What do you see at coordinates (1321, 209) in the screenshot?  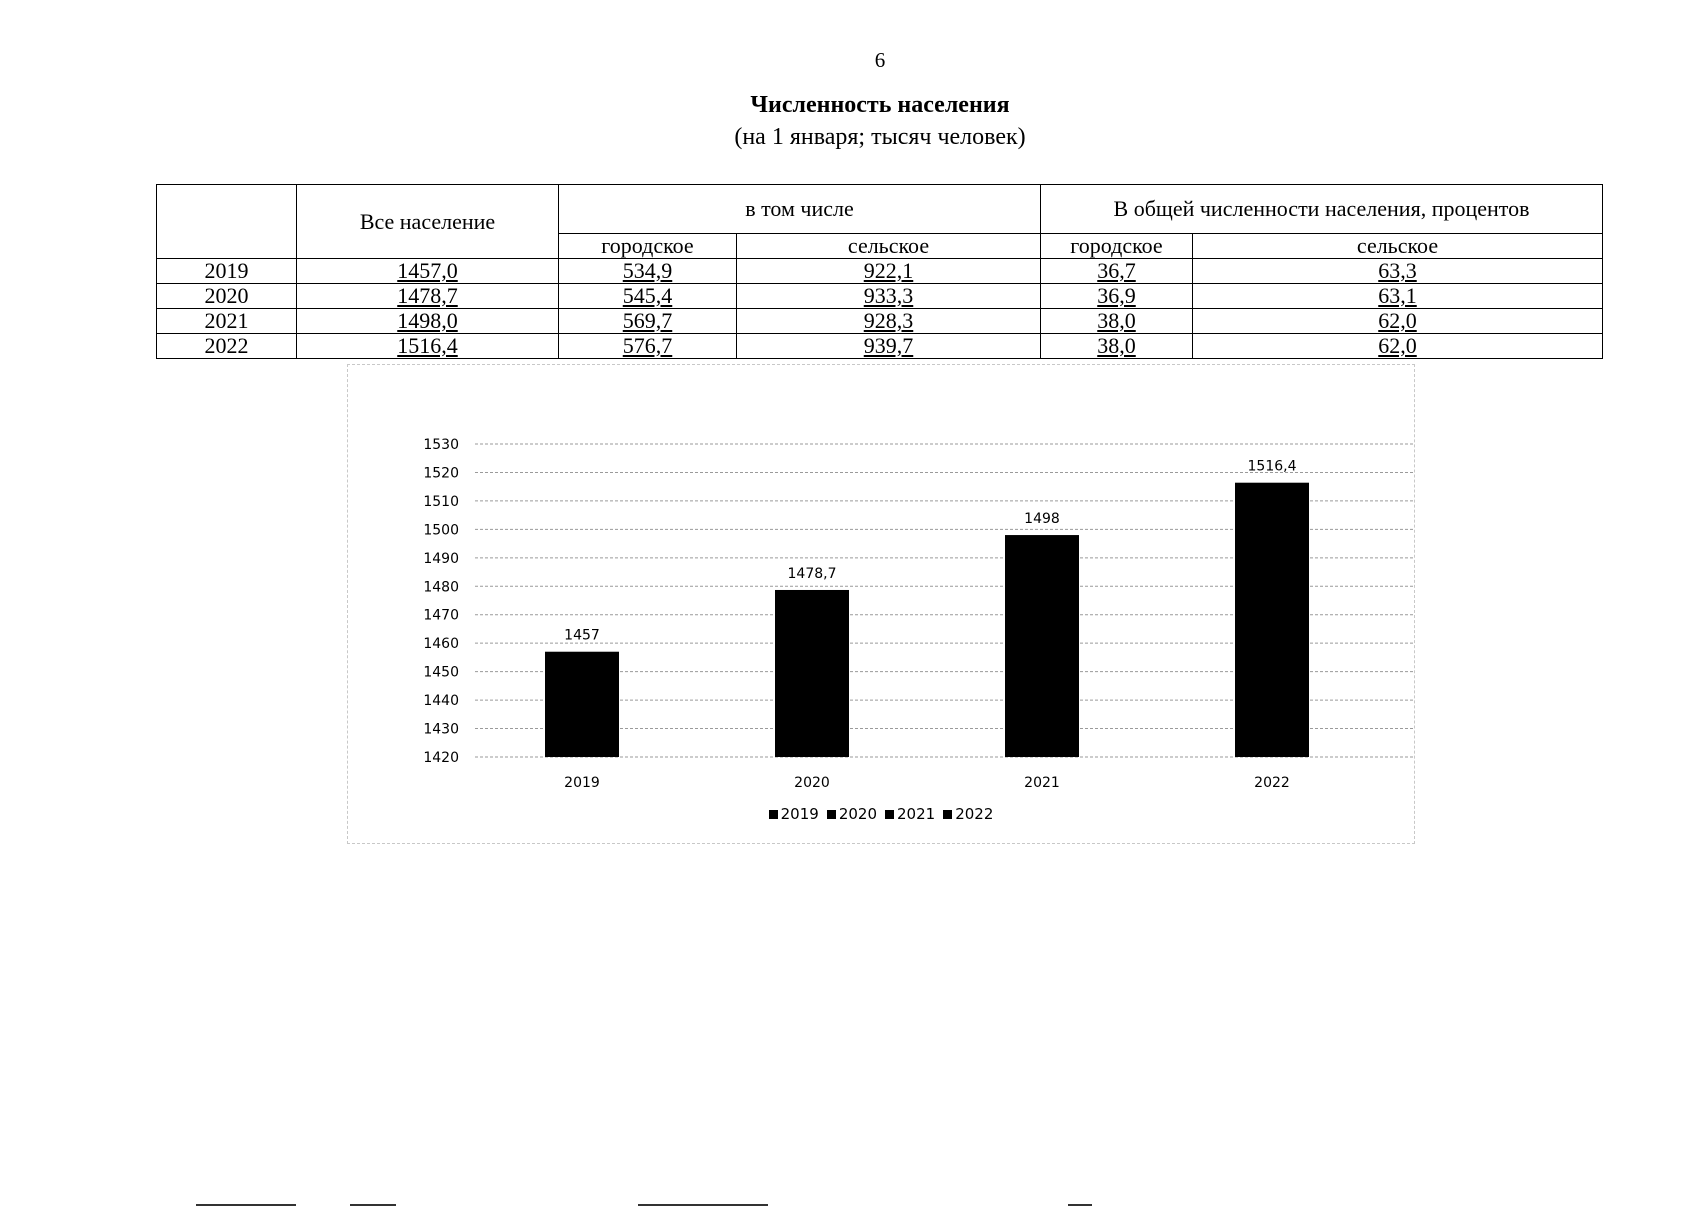 I see `header-share: В общей численности населения, процентов` at bounding box center [1321, 209].